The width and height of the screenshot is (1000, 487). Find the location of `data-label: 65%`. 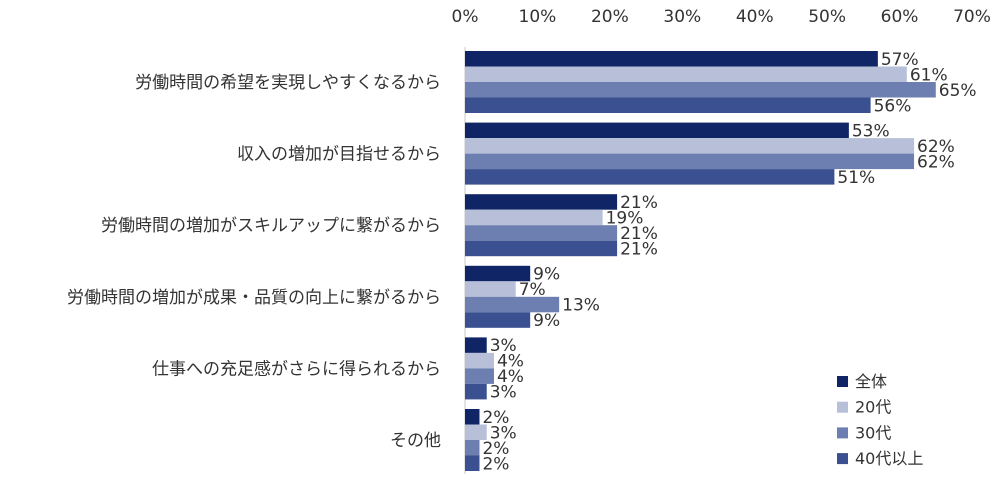

data-label: 65% is located at coordinates (958, 91).